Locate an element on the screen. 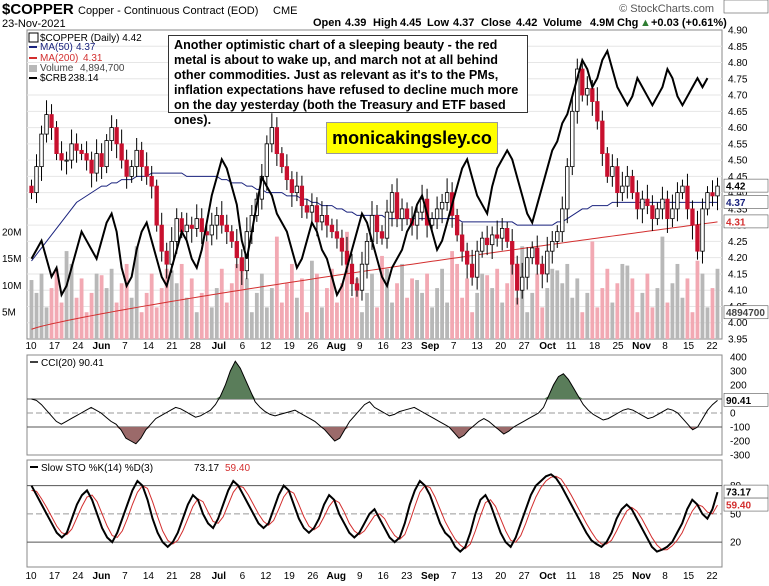 This screenshot has height=586, width=769. cci-series is located at coordinates (374, 402).